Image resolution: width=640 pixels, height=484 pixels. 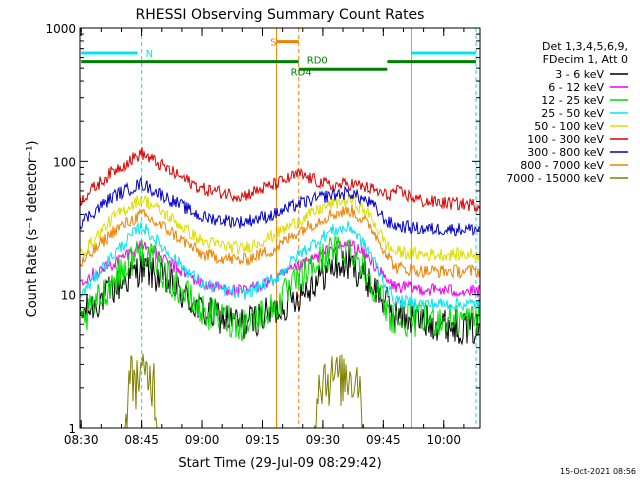 What do you see at coordinates (383, 440) in the screenshot?
I see `x-tick-label: 09:45` at bounding box center [383, 440].